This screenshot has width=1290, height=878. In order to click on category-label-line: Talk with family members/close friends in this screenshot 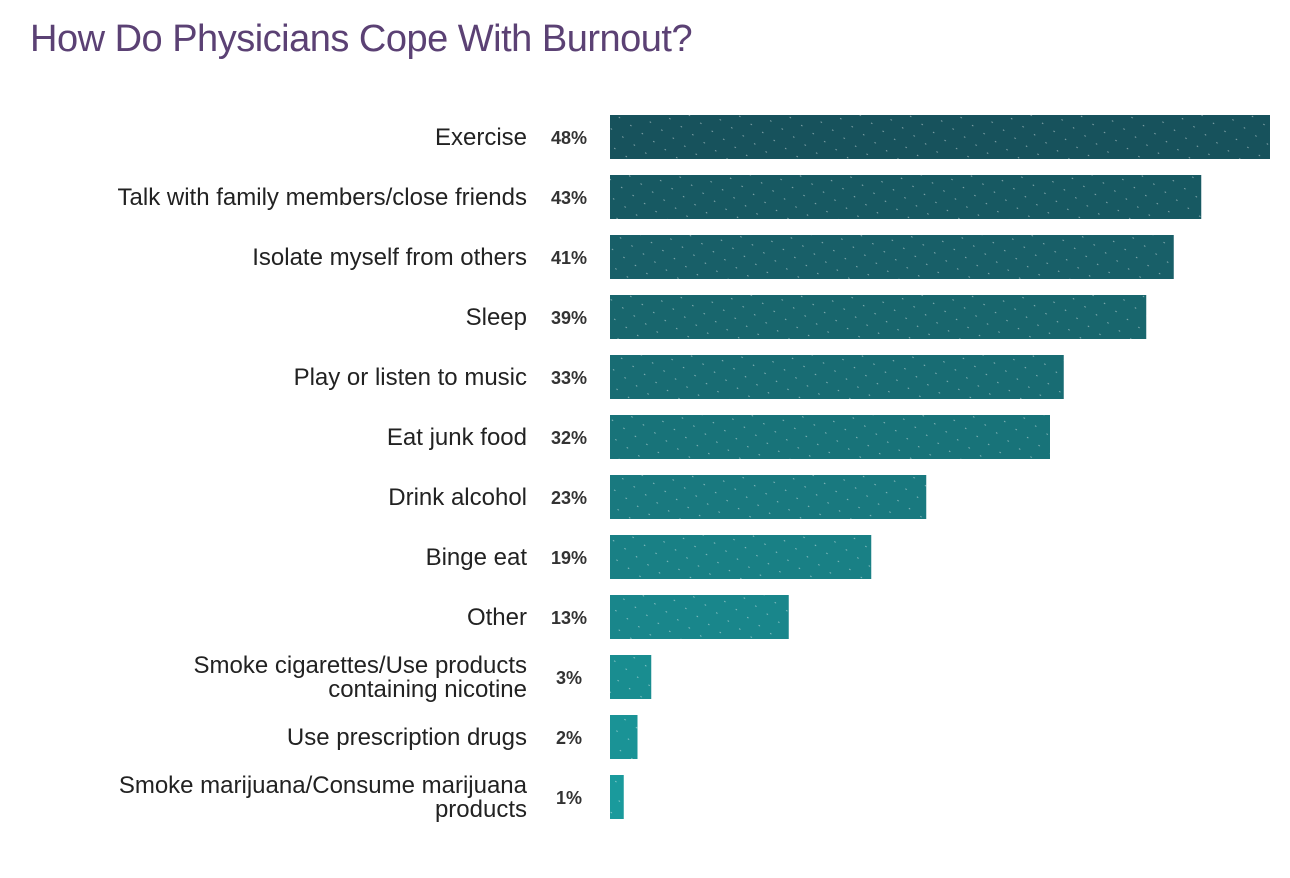, I will do `click(322, 197)`.